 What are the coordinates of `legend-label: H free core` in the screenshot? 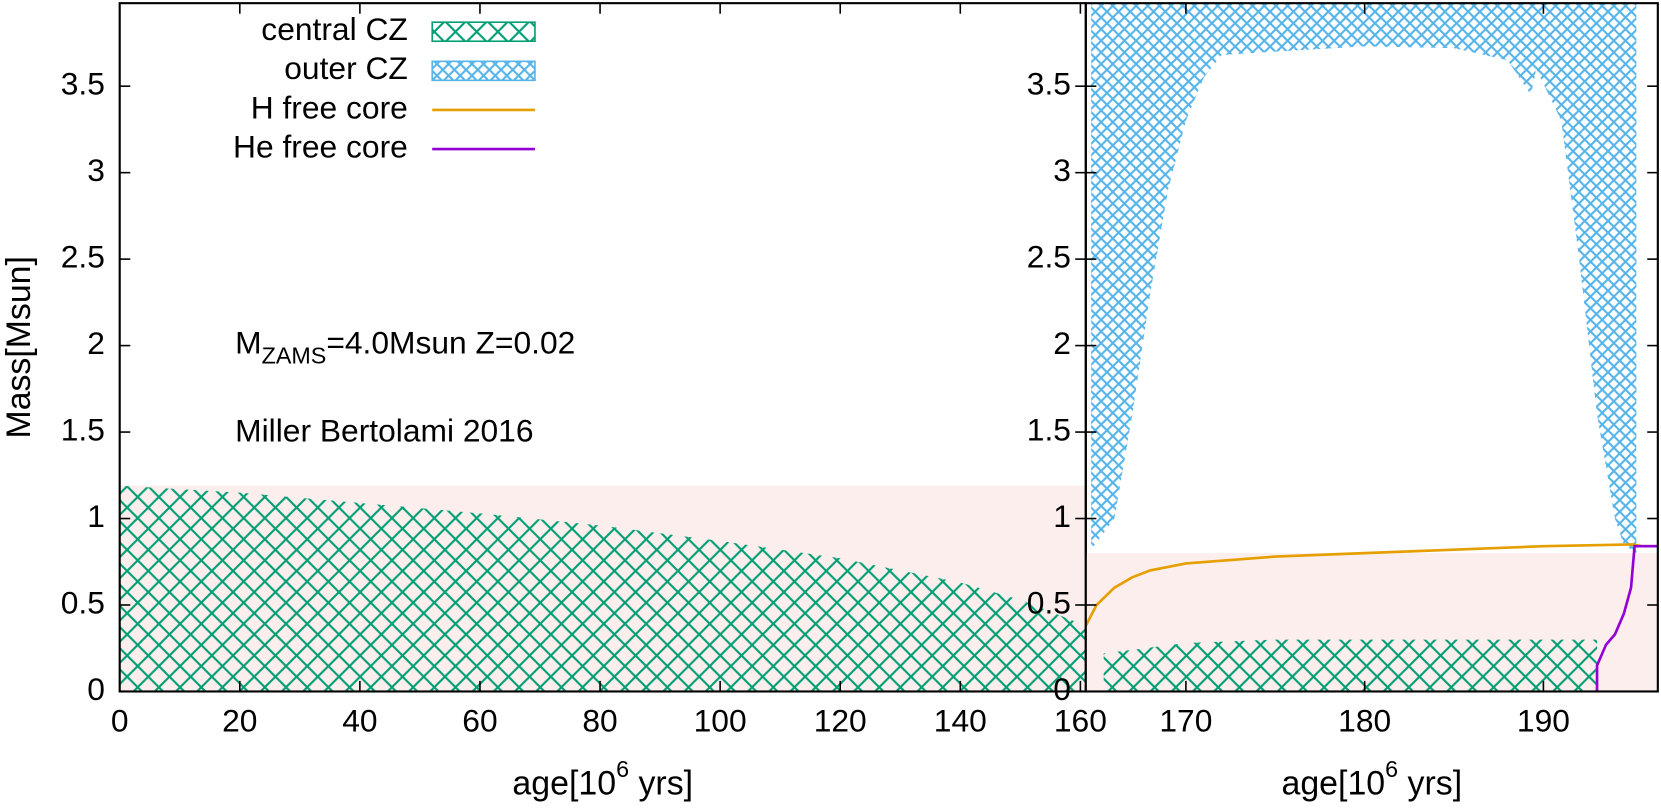 It's located at (329, 107).